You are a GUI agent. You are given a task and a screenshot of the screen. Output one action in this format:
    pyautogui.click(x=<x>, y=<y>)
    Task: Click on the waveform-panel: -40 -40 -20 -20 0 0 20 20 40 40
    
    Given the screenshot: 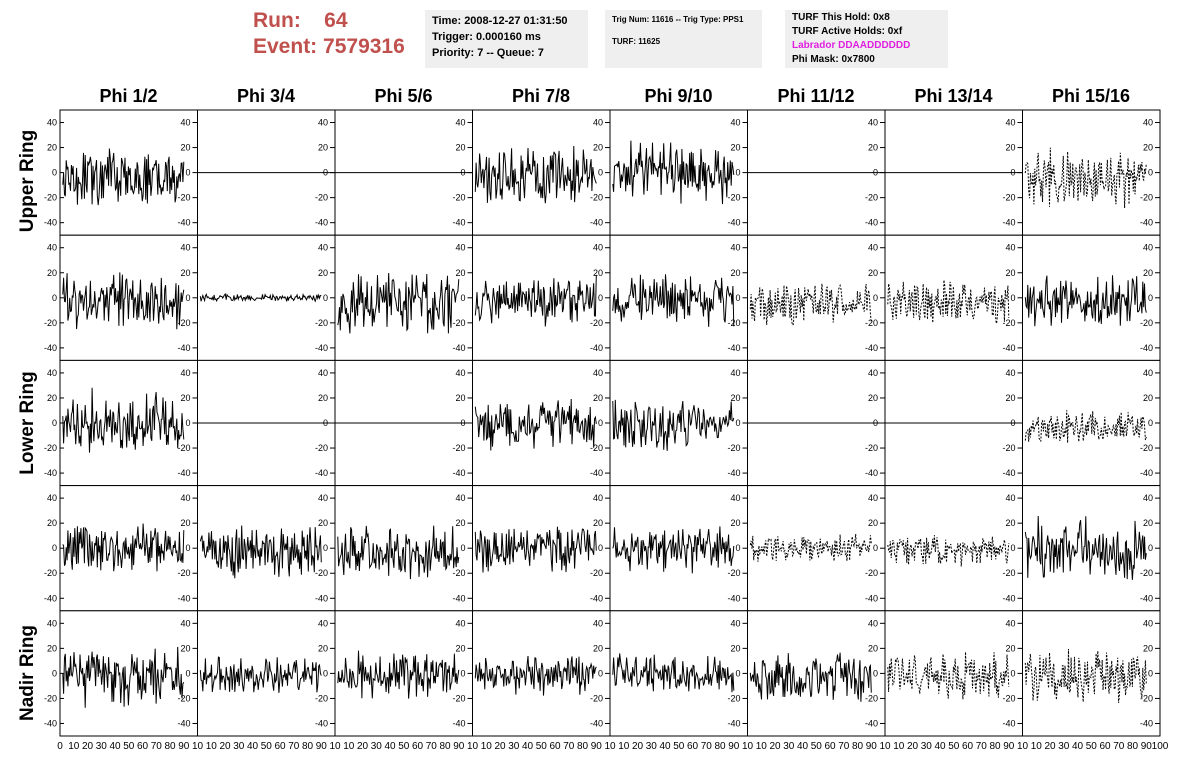 What is the action you would take?
    pyautogui.click(x=121, y=172)
    